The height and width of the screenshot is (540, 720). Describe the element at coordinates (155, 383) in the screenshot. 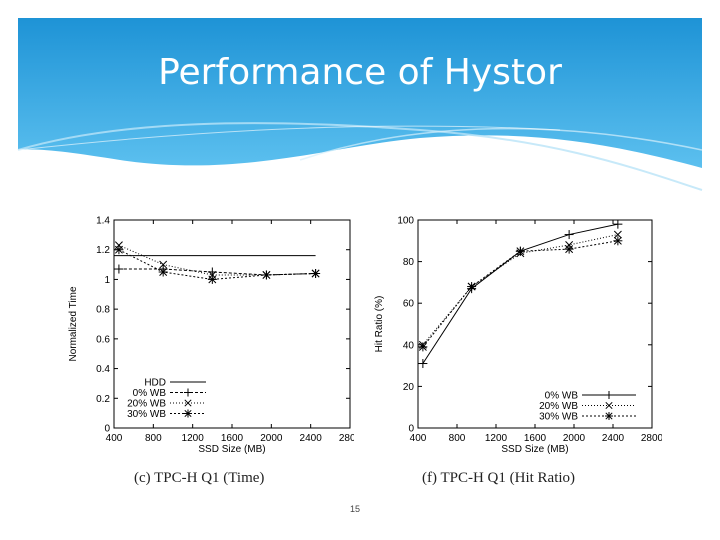

I see `chart0-legend-label-0: HDD` at that location.